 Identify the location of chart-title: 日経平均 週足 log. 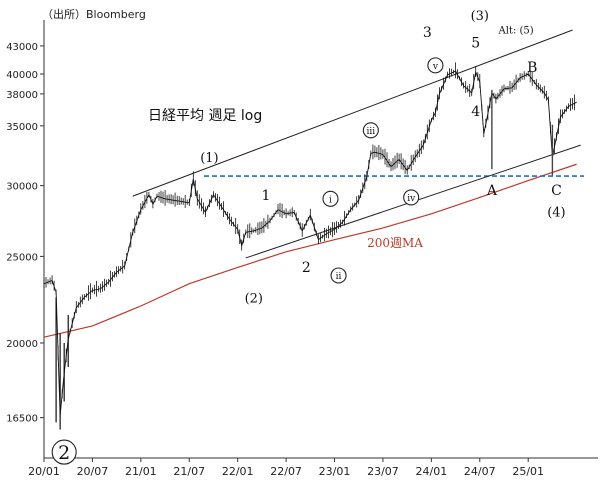
(205, 116).